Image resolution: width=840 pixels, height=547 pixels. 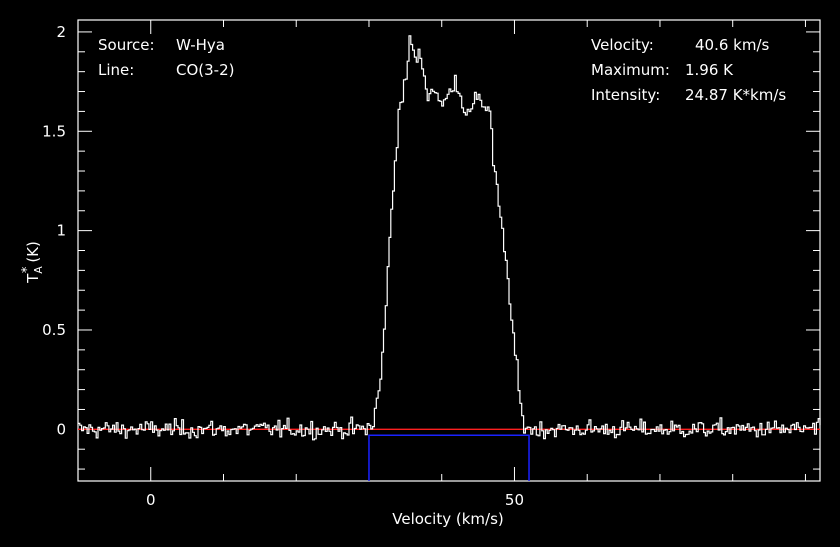 I want to click on velocity-value: 40.6 km/s, so click(x=732, y=45).